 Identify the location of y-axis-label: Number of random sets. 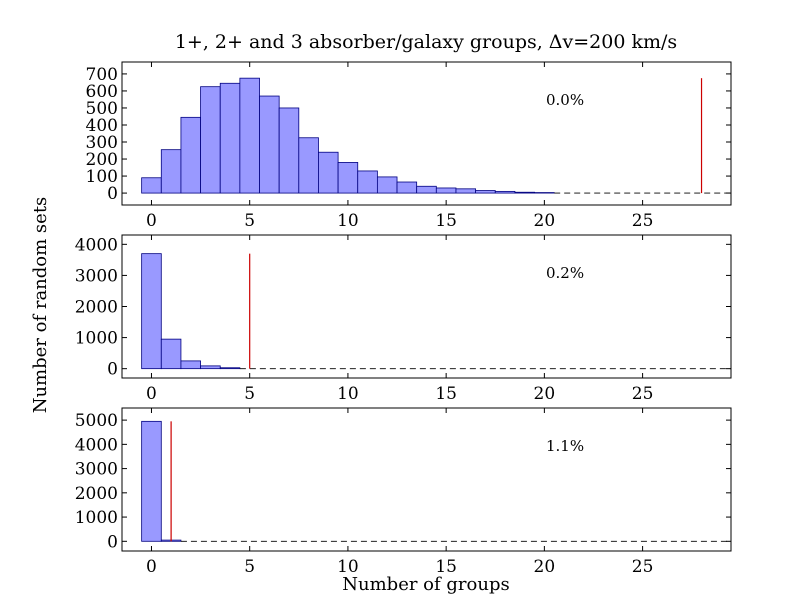
(40, 305).